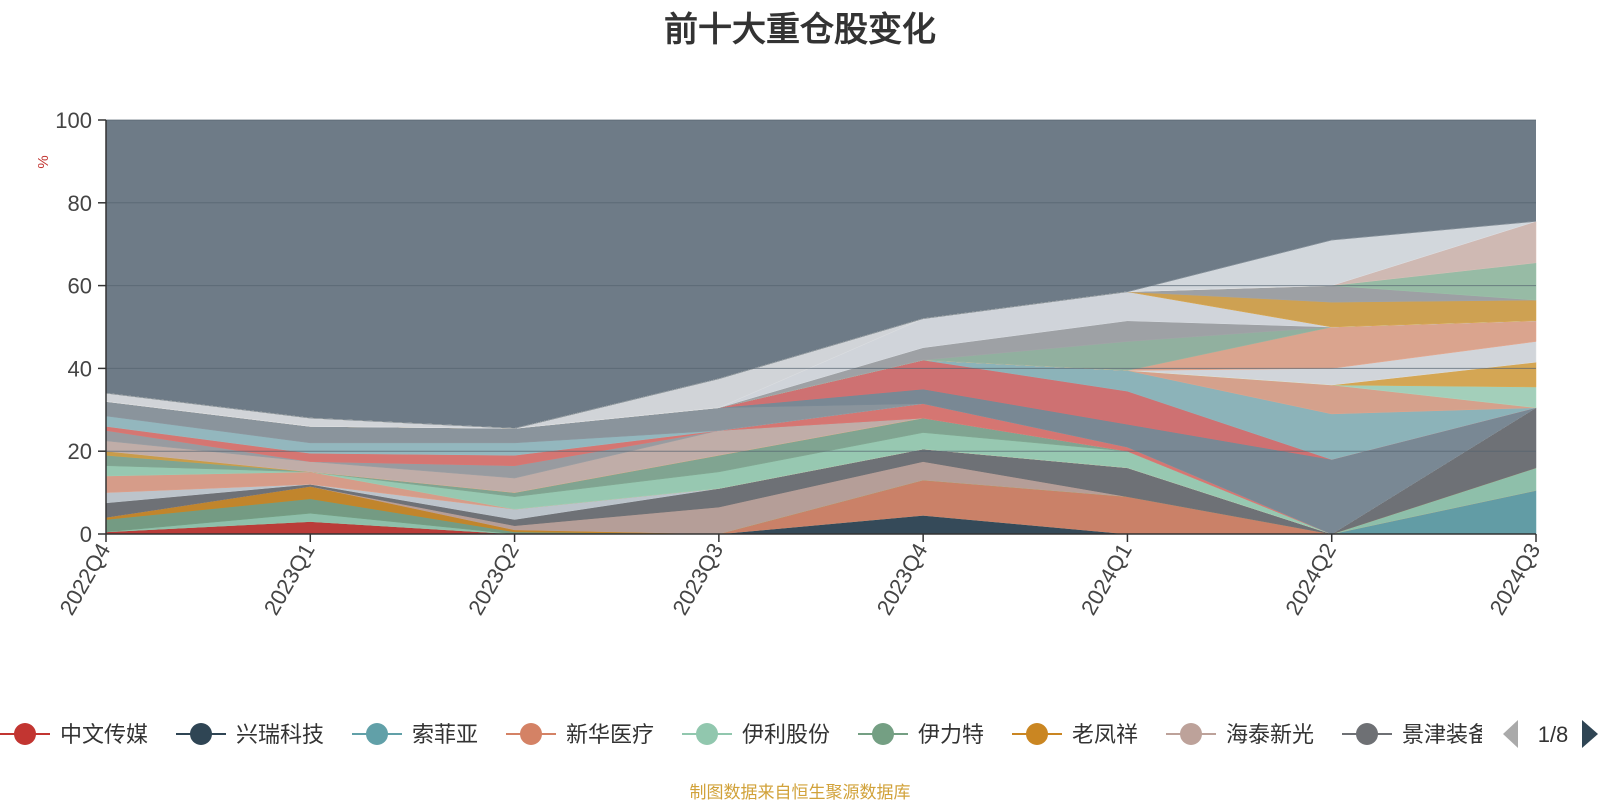 This screenshot has height=803, width=1600. Describe the element at coordinates (610, 734) in the screenshot. I see `legend-label-3: 新华医疗` at that location.